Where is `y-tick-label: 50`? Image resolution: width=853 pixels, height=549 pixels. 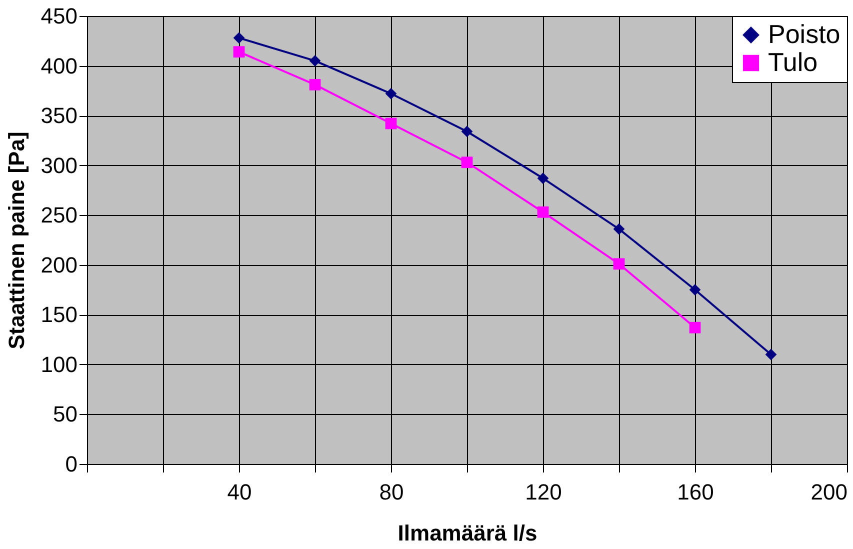
y-tick-label: 50 is located at coordinates (65, 414).